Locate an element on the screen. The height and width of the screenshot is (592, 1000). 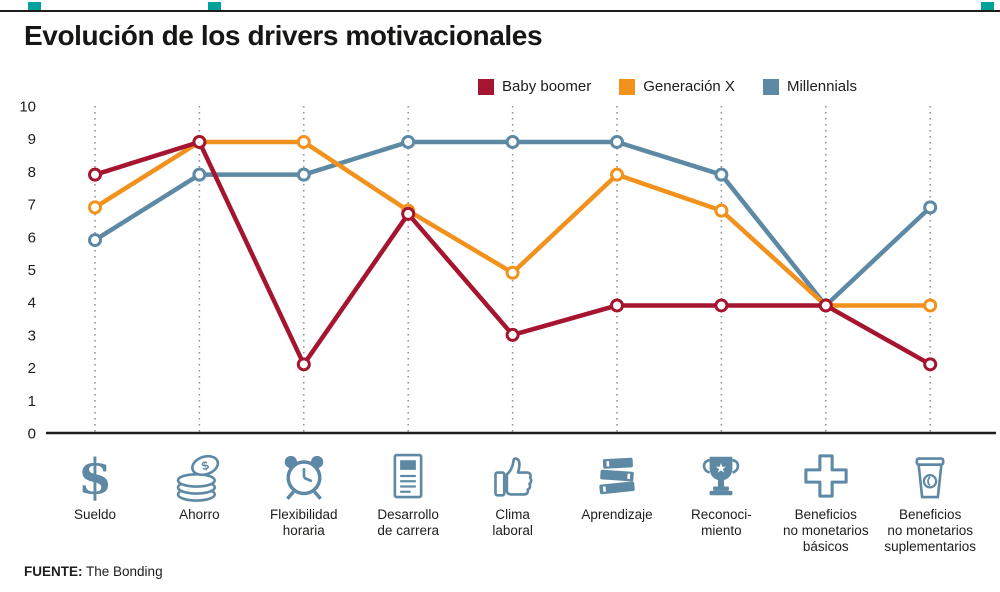
y-axis-tick: 5 is located at coordinates (32, 270).